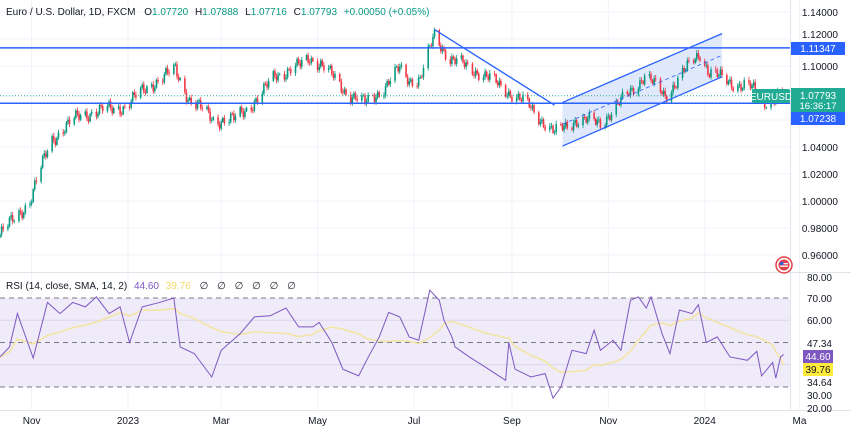 Image resolution: width=851 pixels, height=430 pixels. I want to click on rsi-badge: 44.60, so click(818, 356).